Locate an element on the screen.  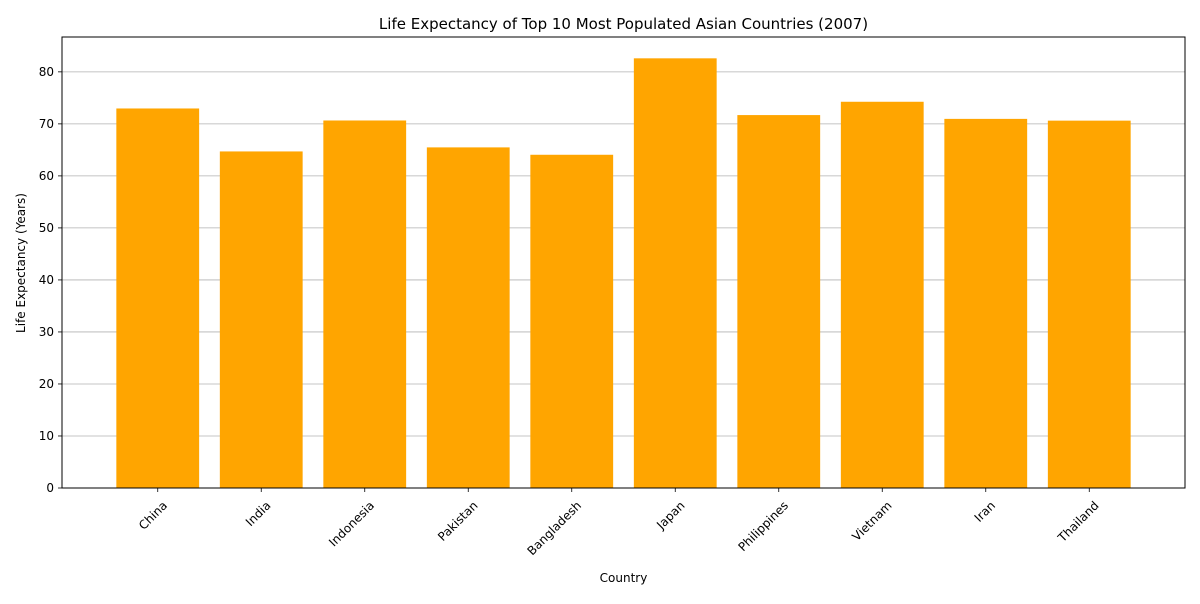
y-tick-label: 50 is located at coordinates (46, 228).